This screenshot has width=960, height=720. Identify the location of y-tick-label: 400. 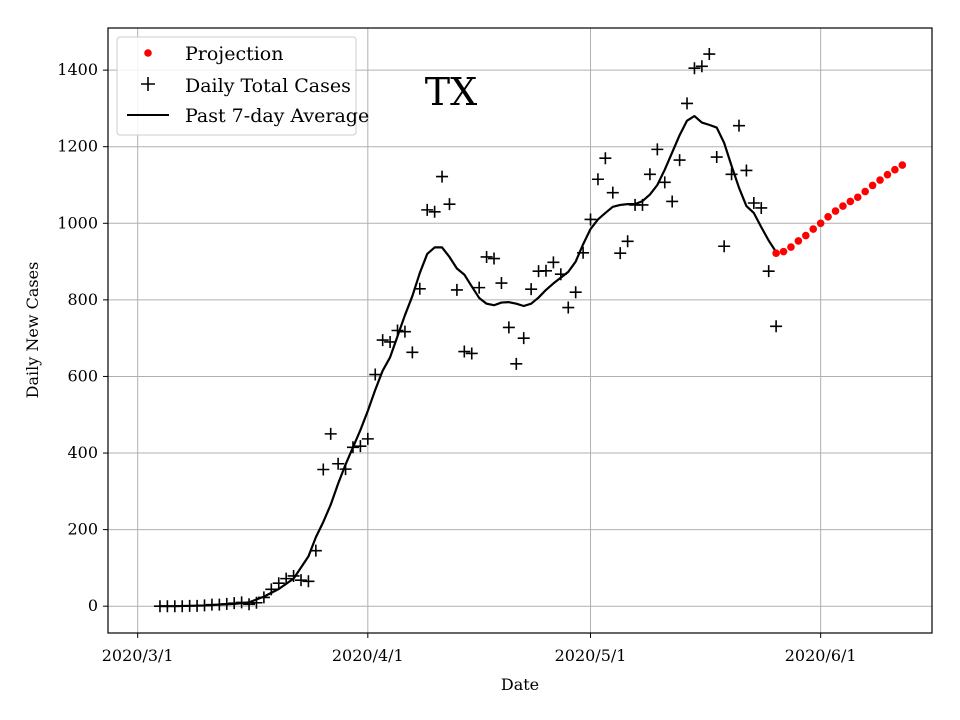
(82, 452).